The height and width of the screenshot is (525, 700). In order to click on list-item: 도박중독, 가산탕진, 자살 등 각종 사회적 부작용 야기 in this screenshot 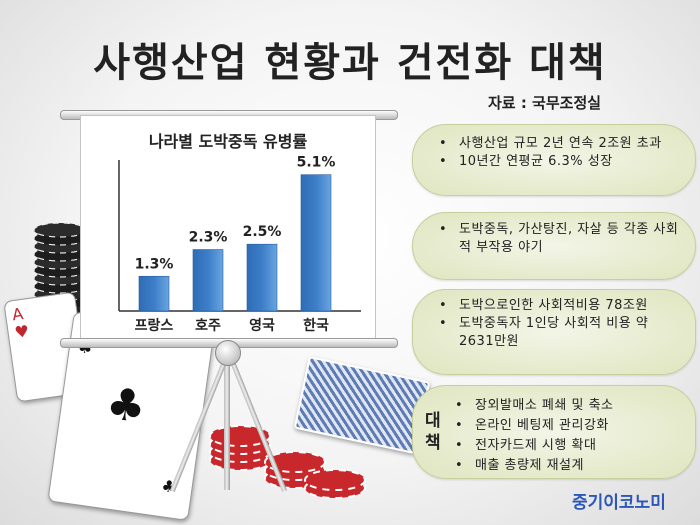, I will do `click(560, 239)`.